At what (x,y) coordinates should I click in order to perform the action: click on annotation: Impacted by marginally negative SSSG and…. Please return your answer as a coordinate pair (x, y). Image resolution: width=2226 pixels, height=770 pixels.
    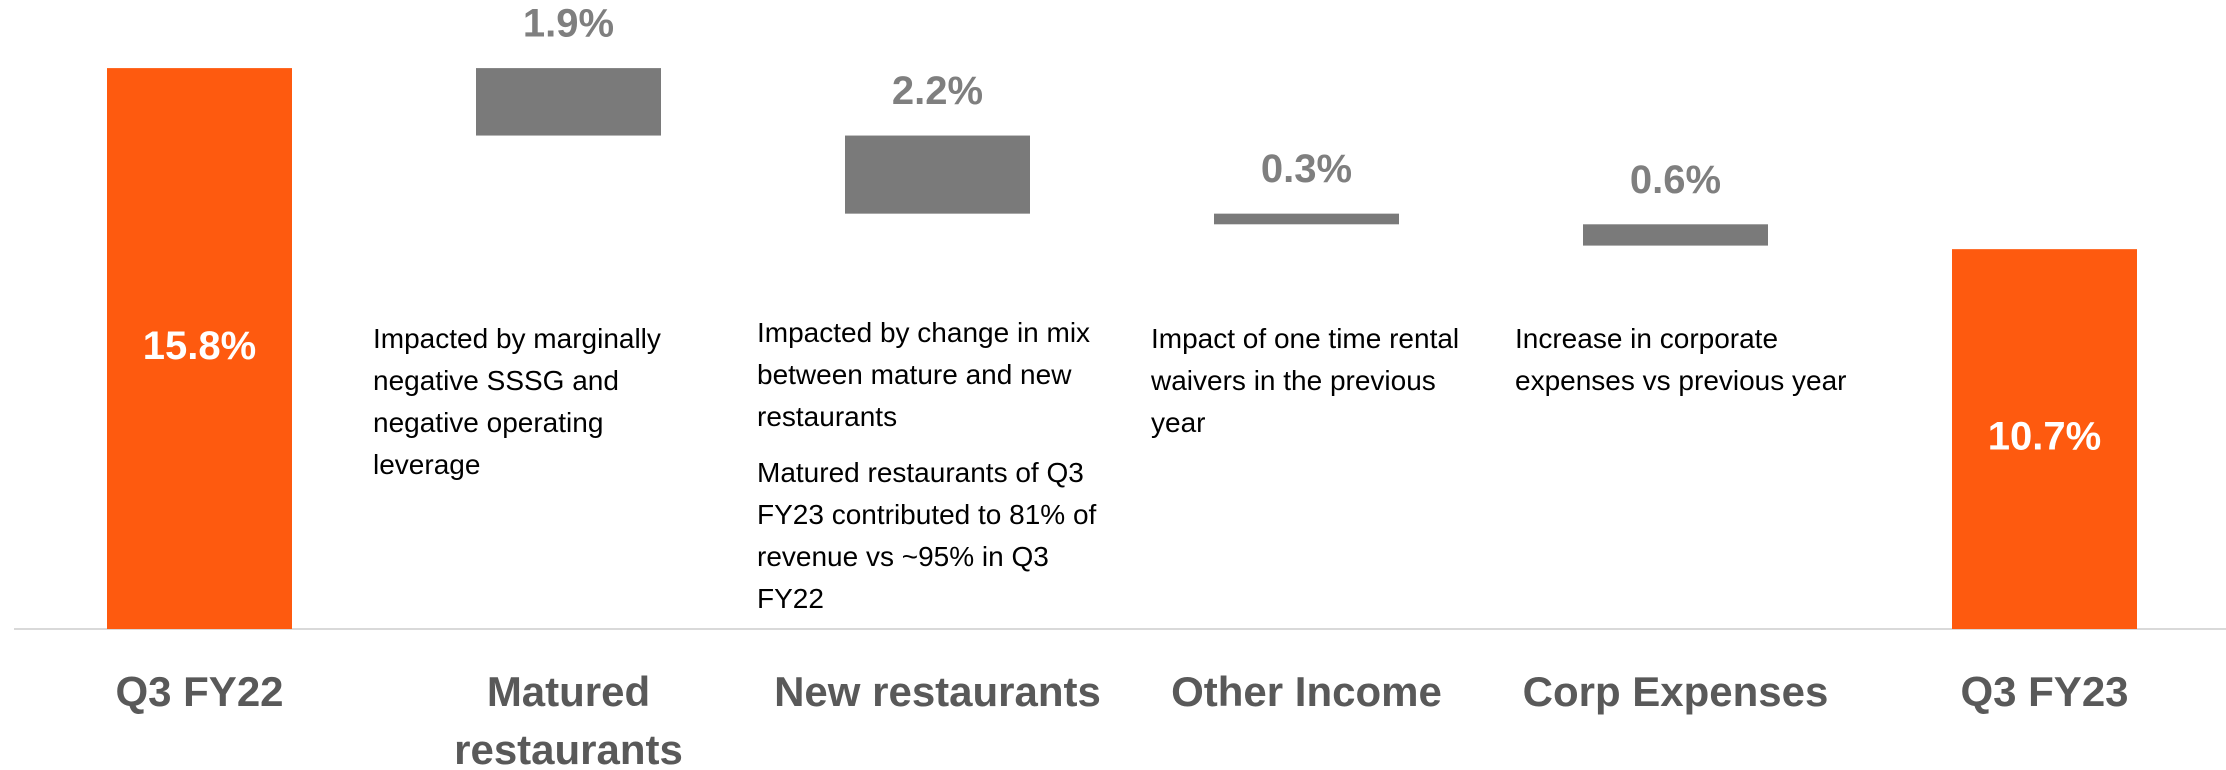
    Looking at the image, I should click on (545, 409).